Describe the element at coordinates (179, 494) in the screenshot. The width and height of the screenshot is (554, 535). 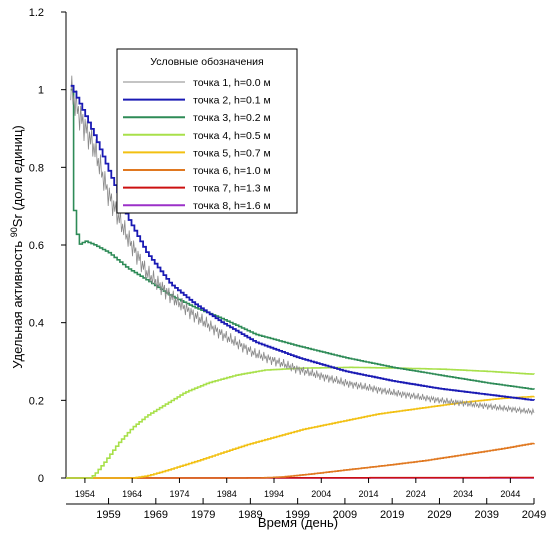
I see `x-minor-tick-label: 1974` at that location.